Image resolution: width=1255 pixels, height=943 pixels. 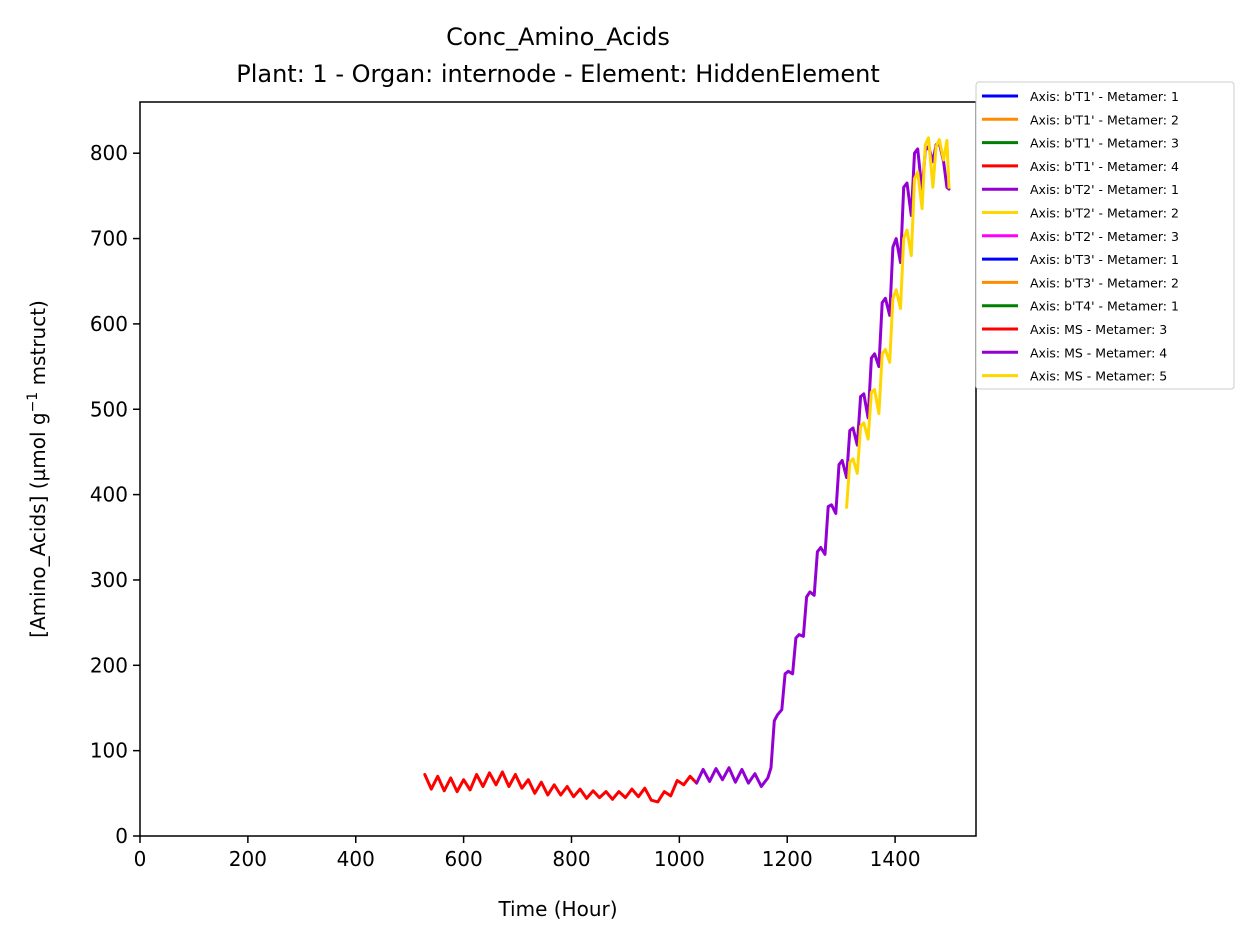 What do you see at coordinates (121, 836) in the screenshot?
I see `y-tick-label: 0` at bounding box center [121, 836].